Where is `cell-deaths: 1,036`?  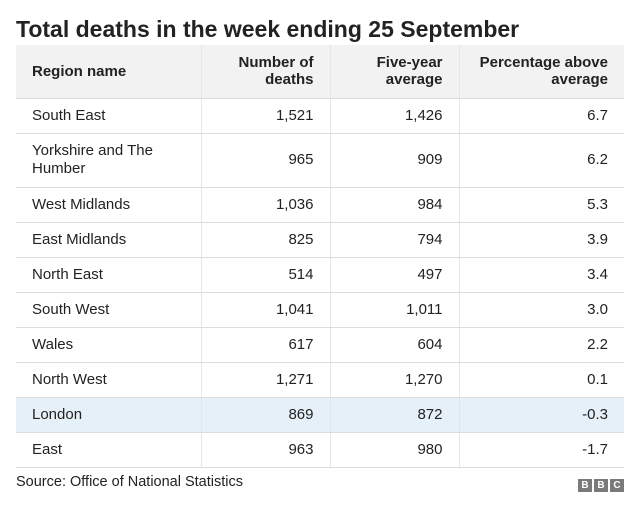 cell-deaths: 1,036 is located at coordinates (265, 205).